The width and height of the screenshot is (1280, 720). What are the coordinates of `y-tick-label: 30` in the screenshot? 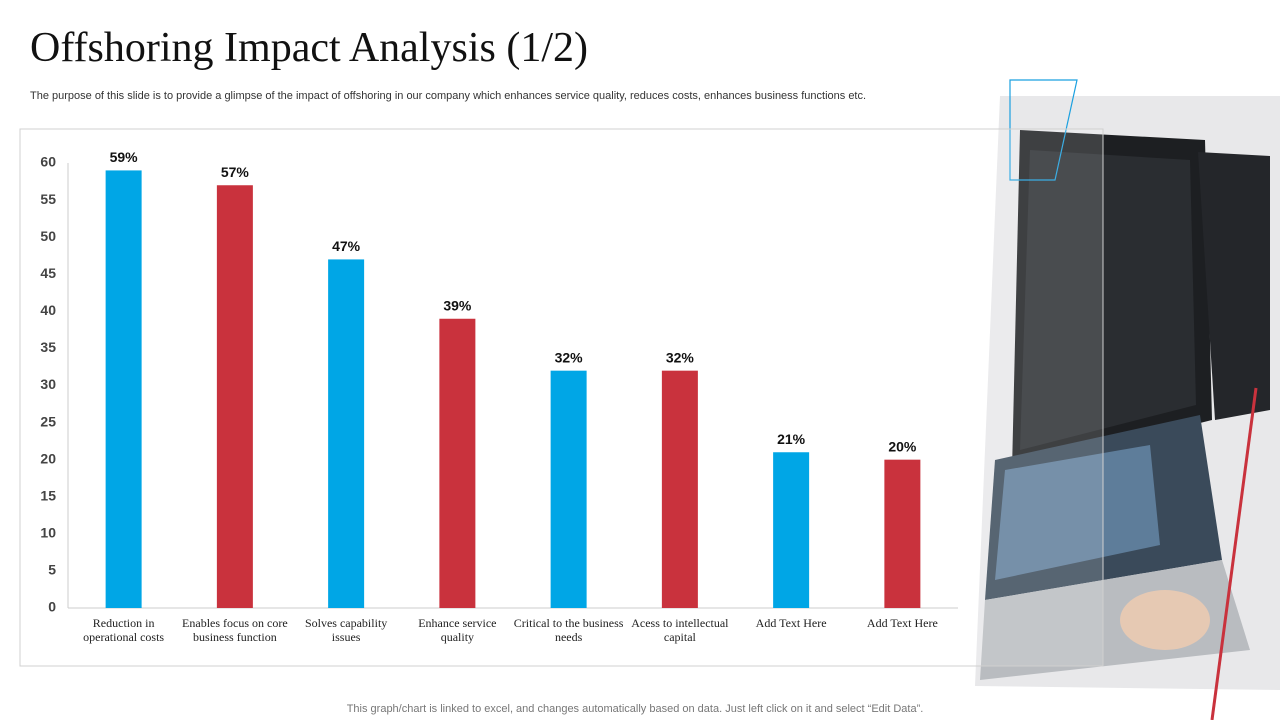 It's located at (48, 384).